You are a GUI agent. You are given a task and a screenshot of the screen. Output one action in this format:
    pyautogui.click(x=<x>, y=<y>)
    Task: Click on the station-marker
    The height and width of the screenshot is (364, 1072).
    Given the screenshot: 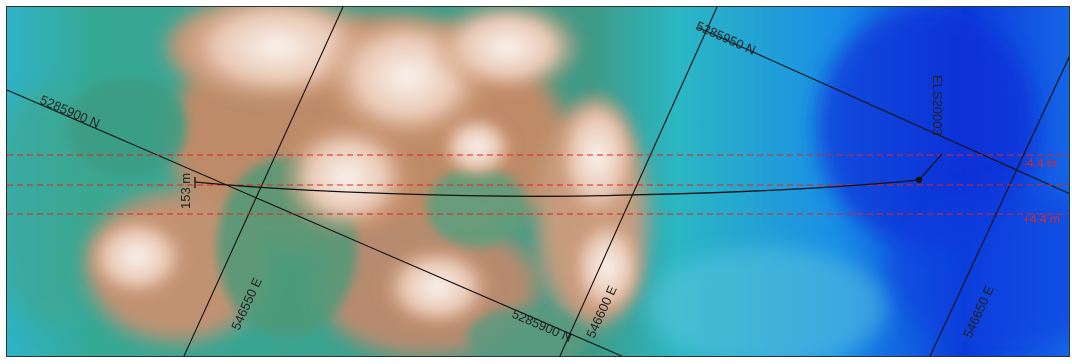 What is the action you would take?
    pyautogui.click(x=919, y=180)
    